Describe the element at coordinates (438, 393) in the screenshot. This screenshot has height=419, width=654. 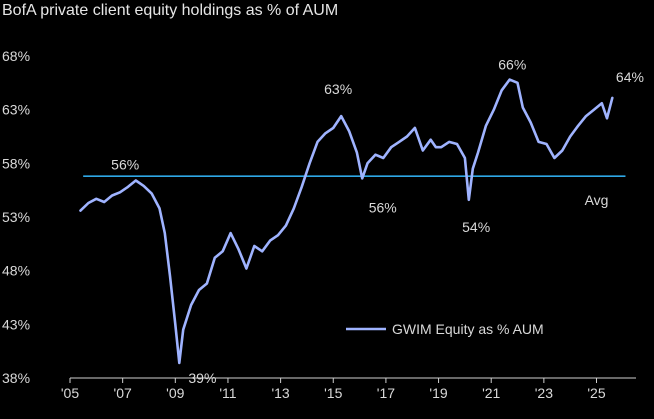
I see `x-tick-label: '19` at that location.